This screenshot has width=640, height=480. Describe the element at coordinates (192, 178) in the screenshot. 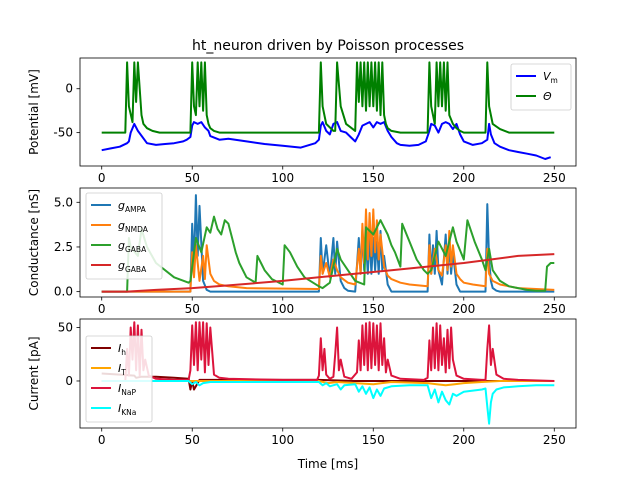

I see `x-tick-label-potential: 50` at that location.